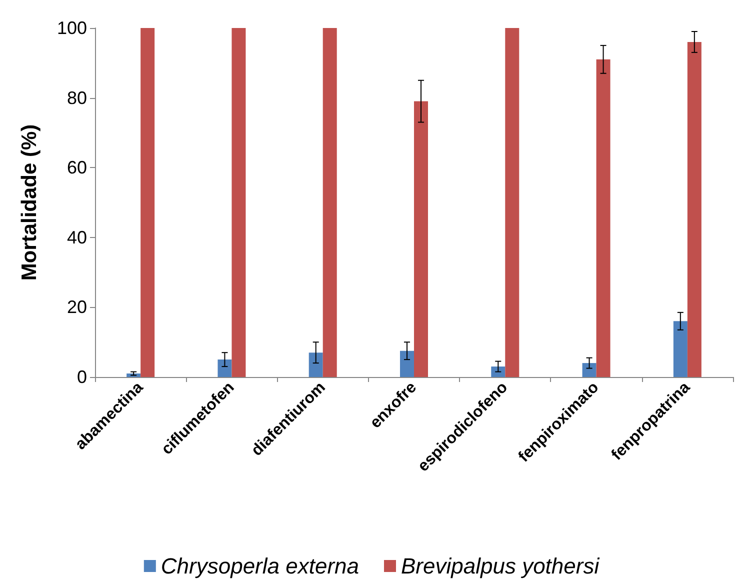  I want to click on y-tick-label: 60, so click(76, 168).